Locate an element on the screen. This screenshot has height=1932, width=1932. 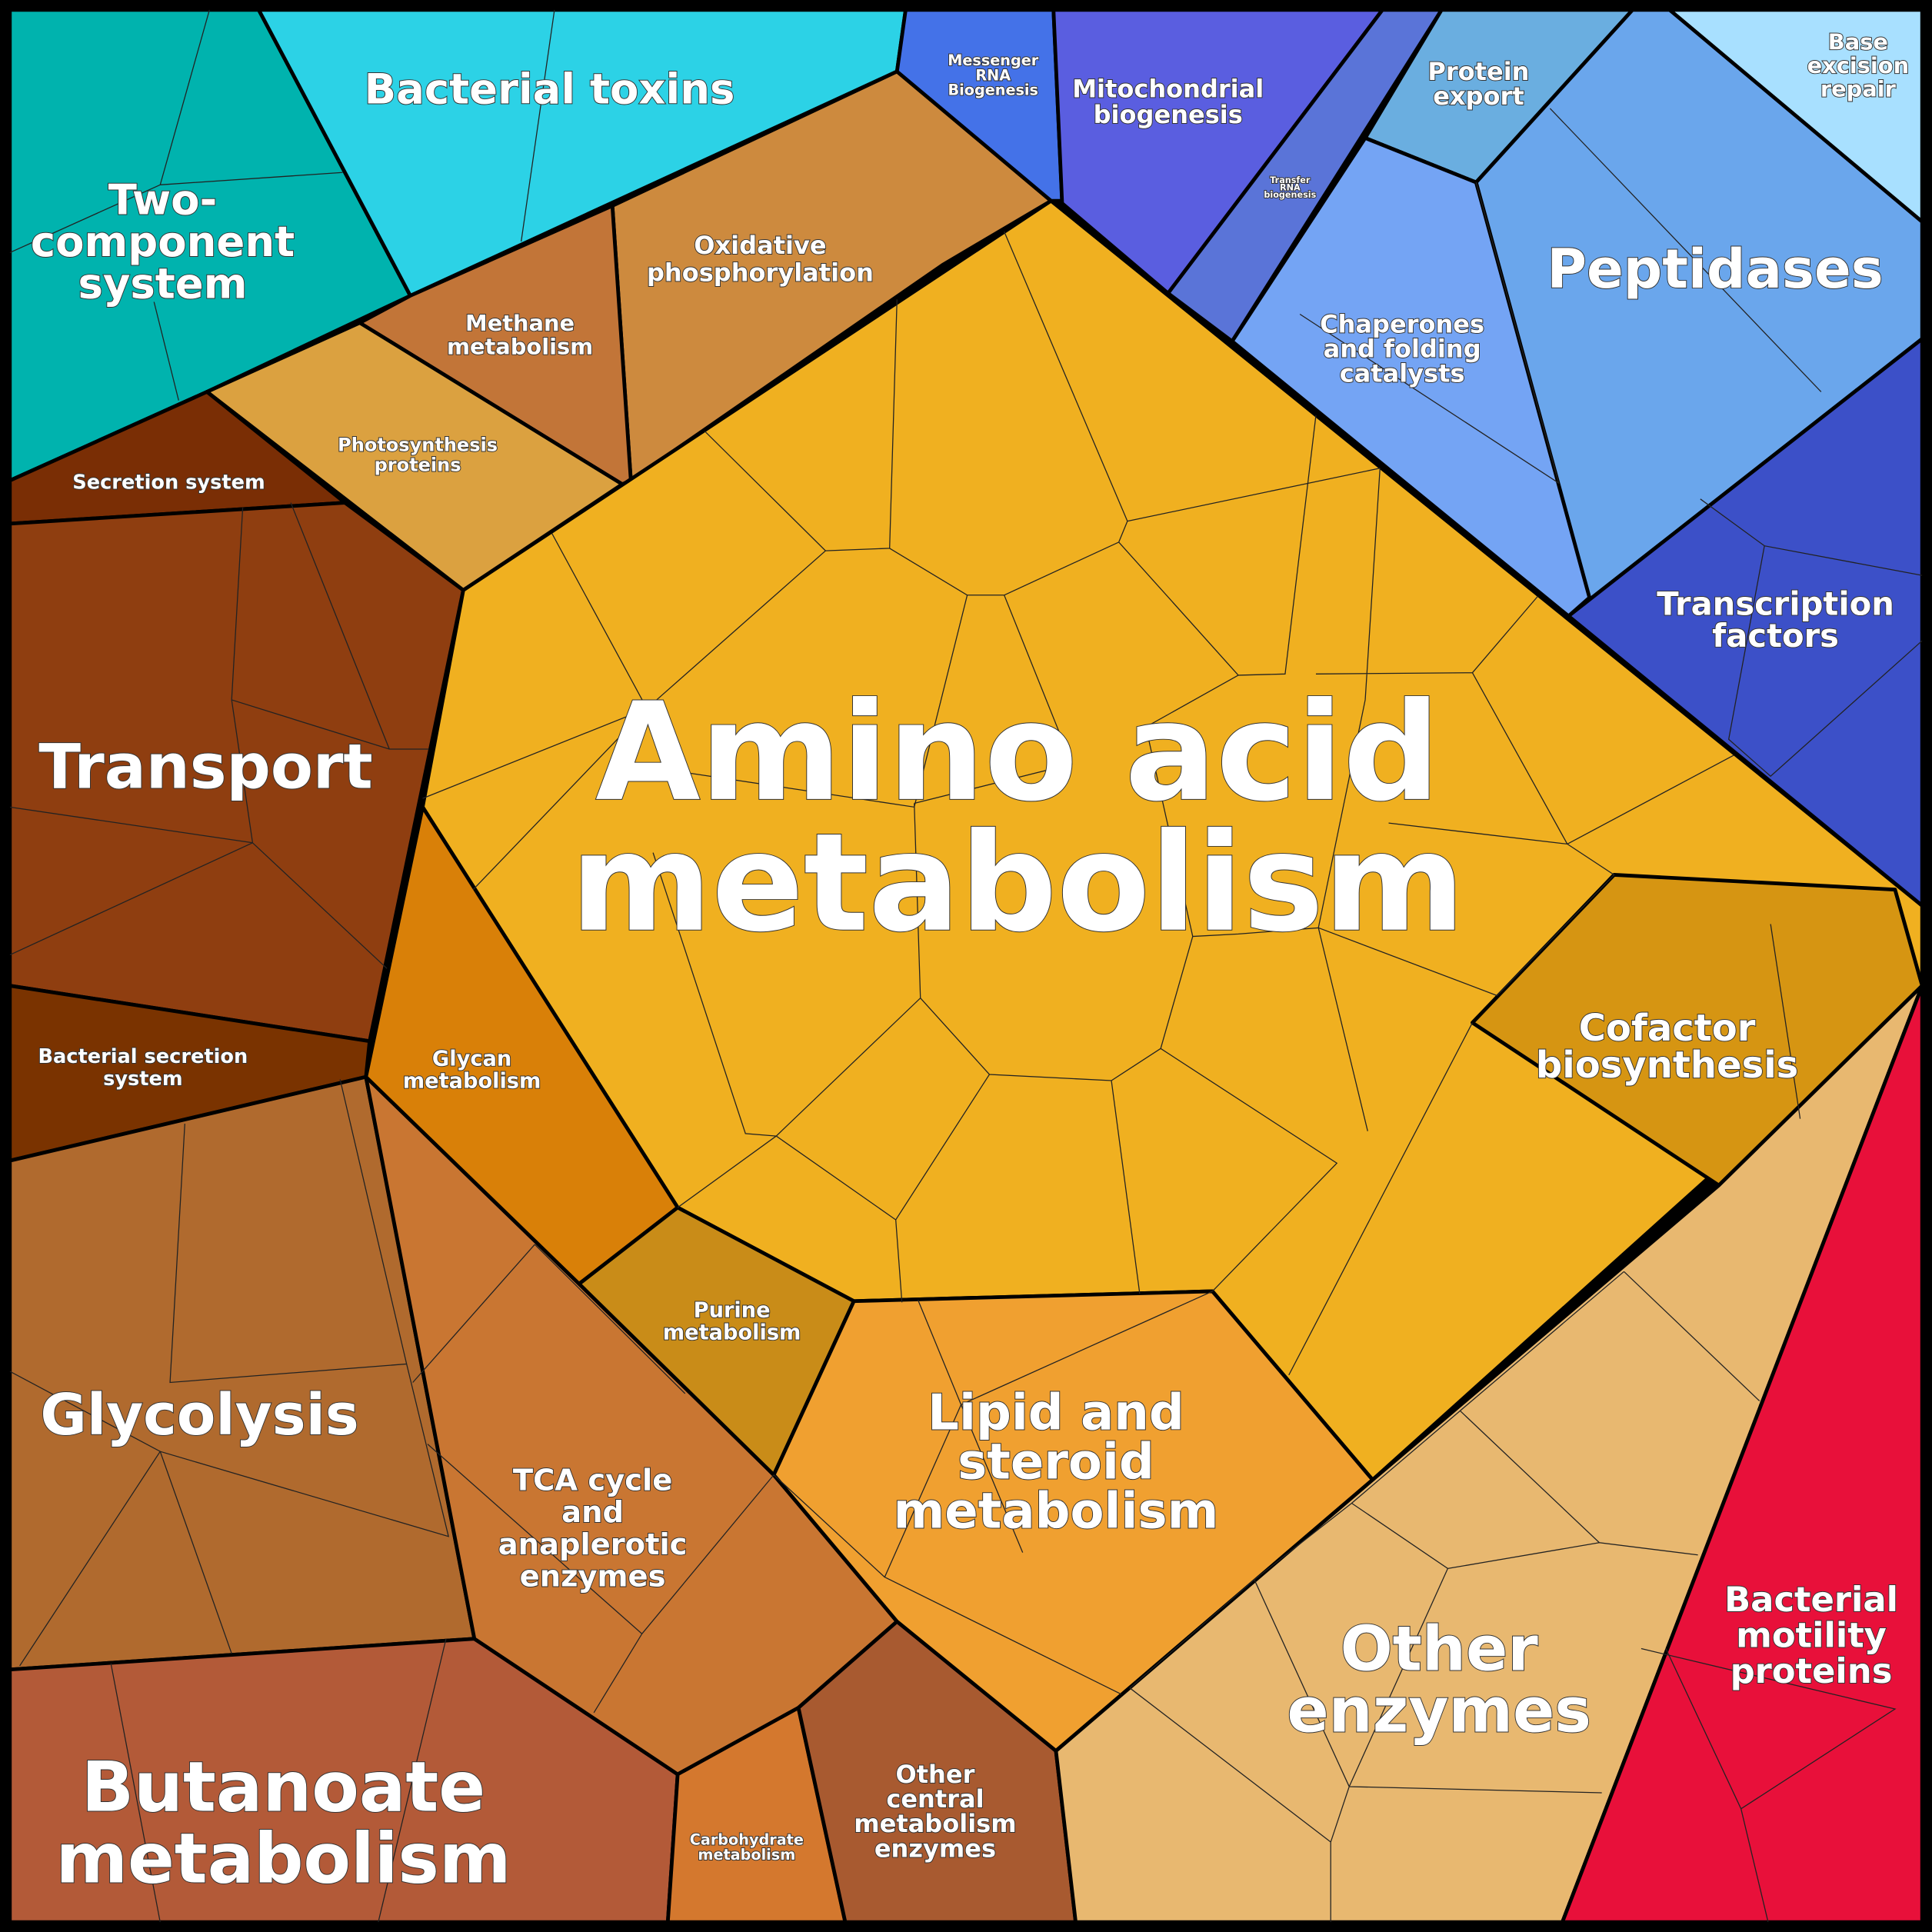
label-line: anaplerotic is located at coordinates (593, 1544).